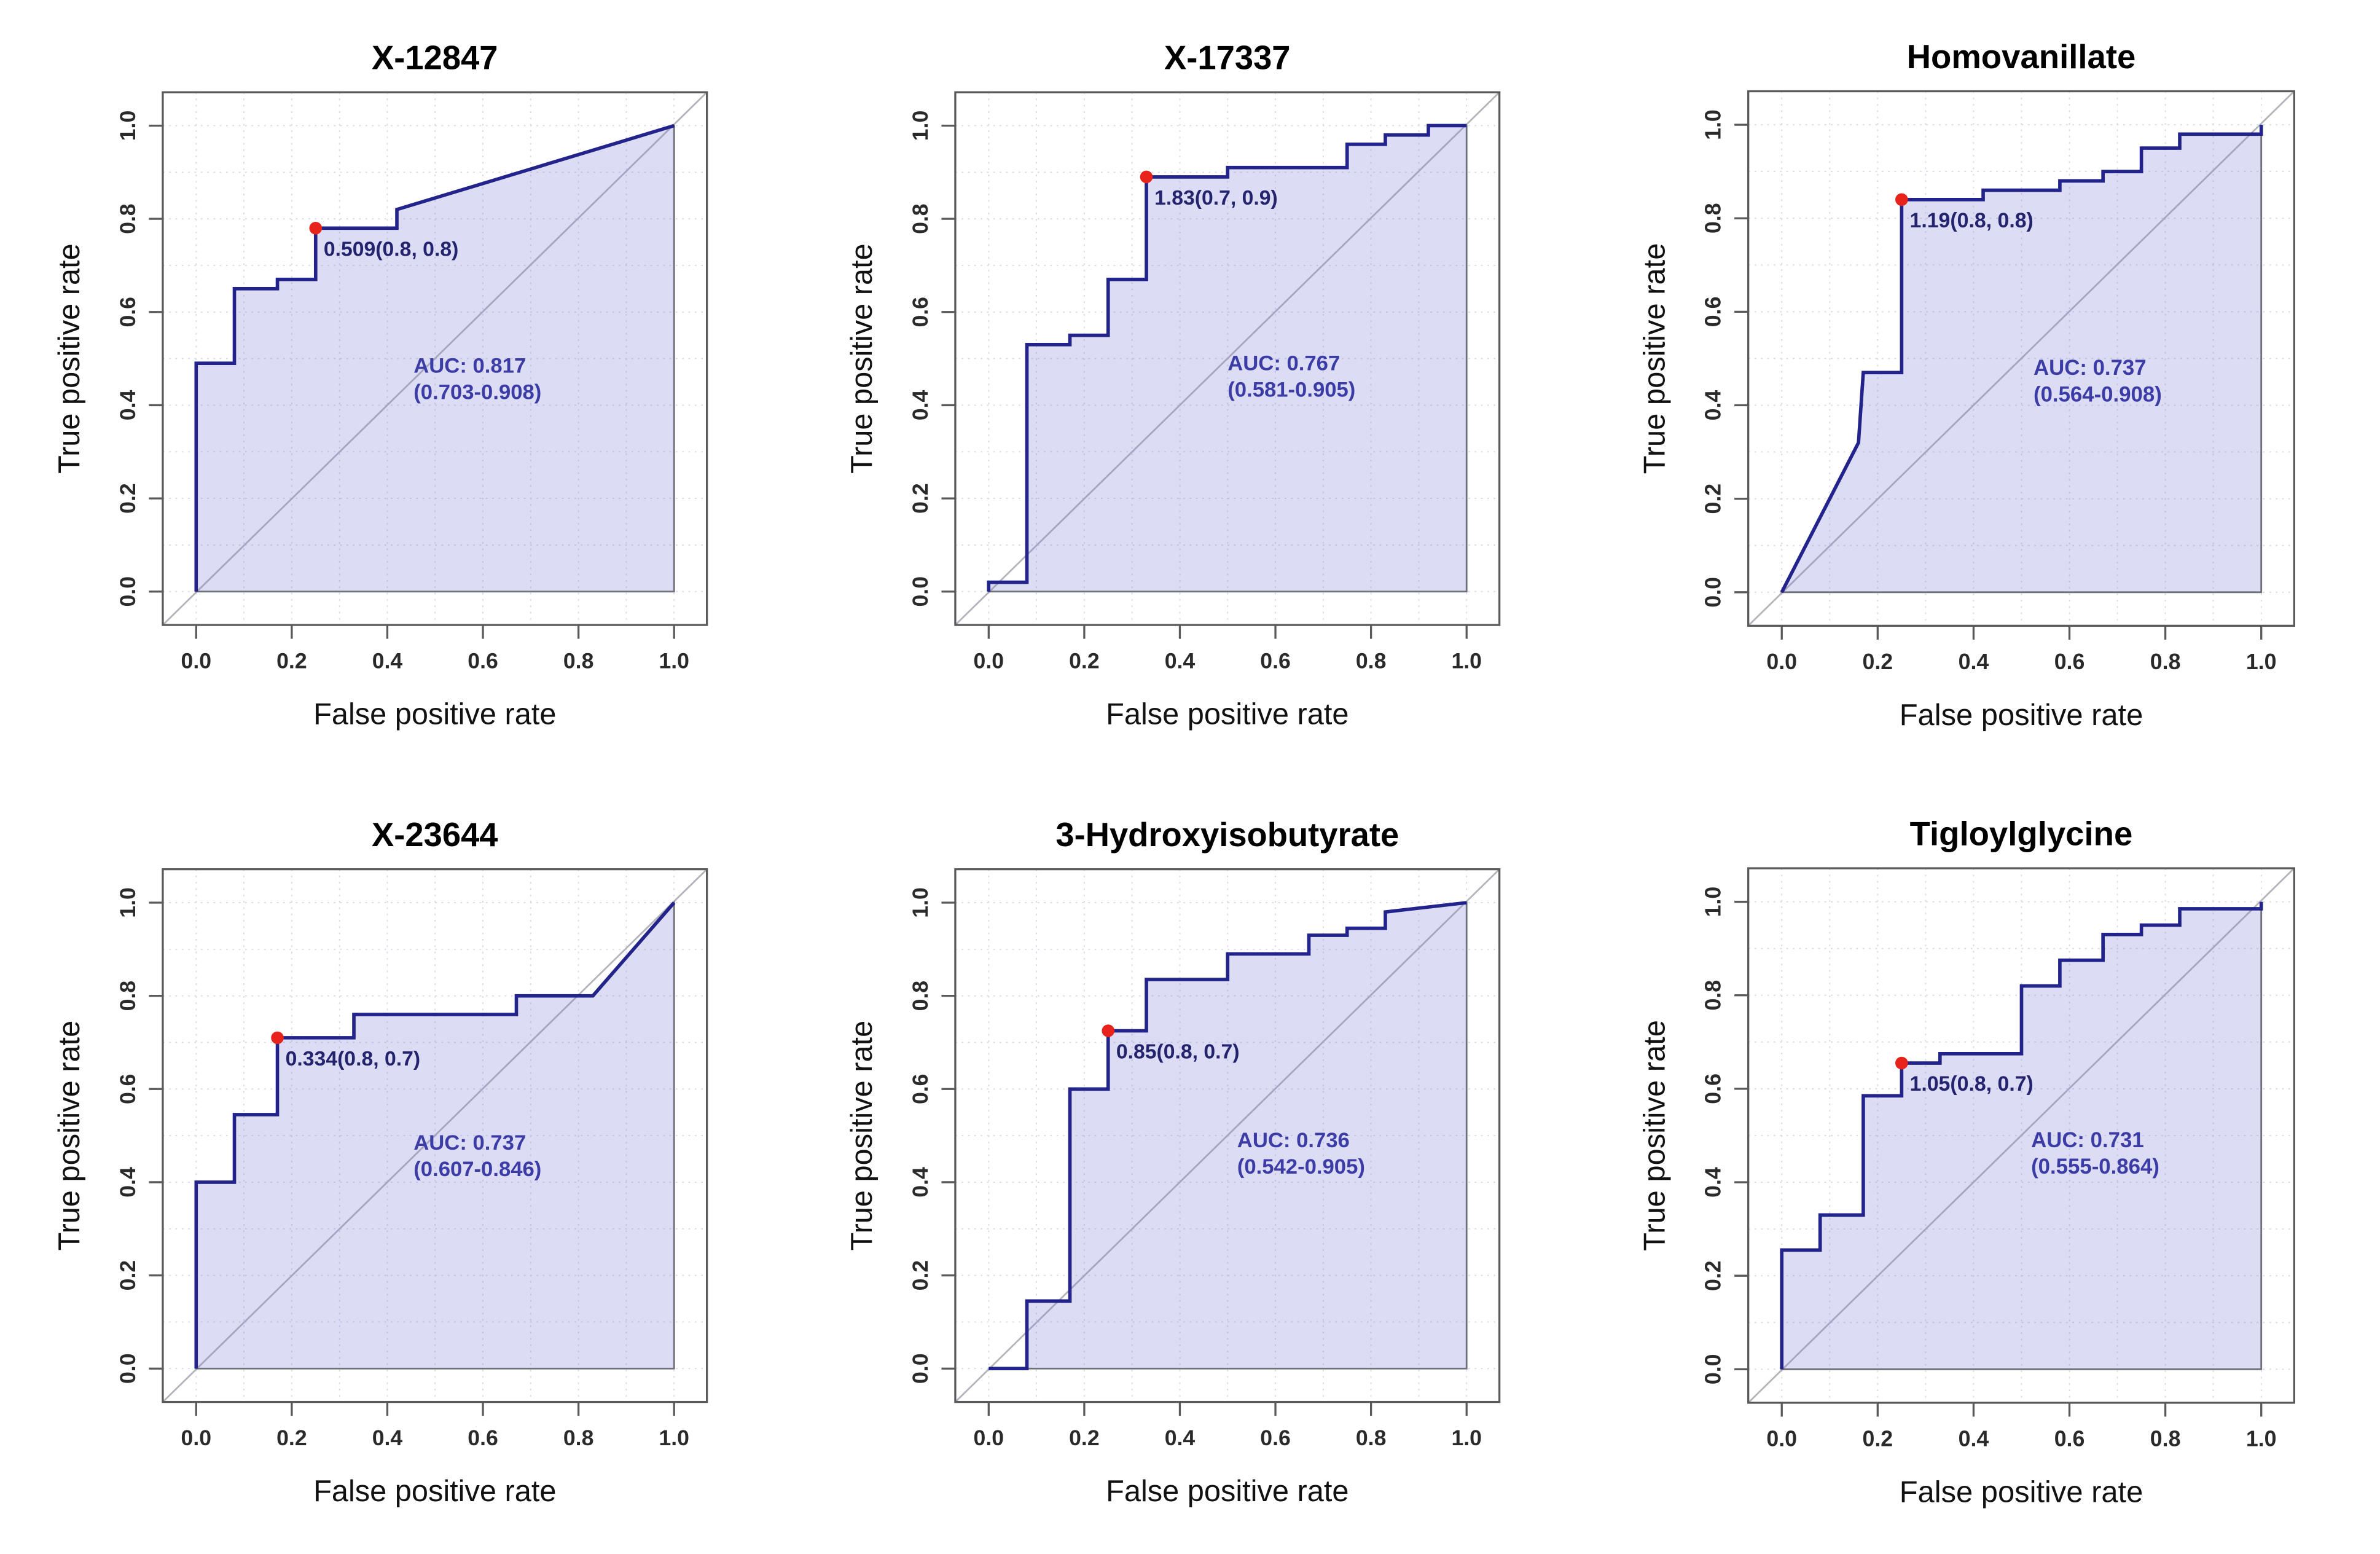  Describe the element at coordinates (477, 392) in the screenshot. I see `auc-ci-label: (0.703-0.908)` at that location.